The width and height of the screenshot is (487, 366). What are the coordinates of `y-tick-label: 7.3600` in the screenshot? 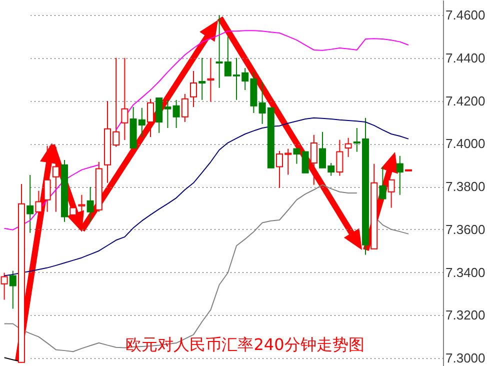 It's located at (466, 229).